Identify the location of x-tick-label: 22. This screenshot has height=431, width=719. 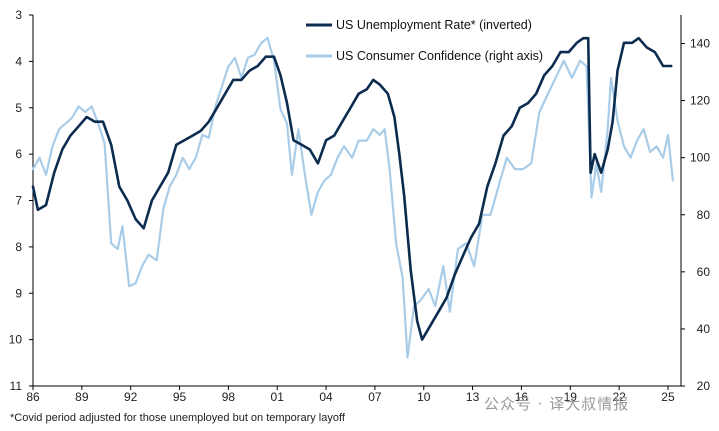
(619, 397).